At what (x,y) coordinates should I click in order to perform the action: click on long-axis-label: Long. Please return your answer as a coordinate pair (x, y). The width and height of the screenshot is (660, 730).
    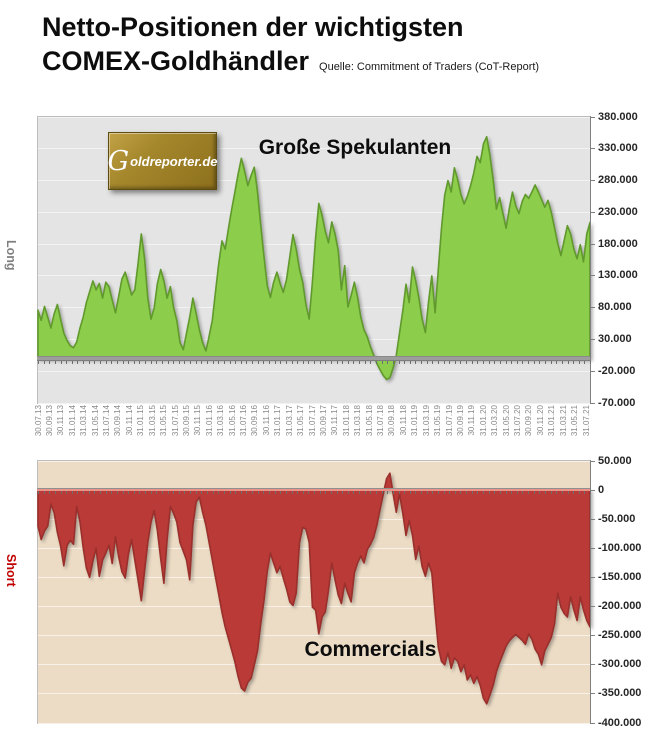
    Looking at the image, I should click on (11, 255).